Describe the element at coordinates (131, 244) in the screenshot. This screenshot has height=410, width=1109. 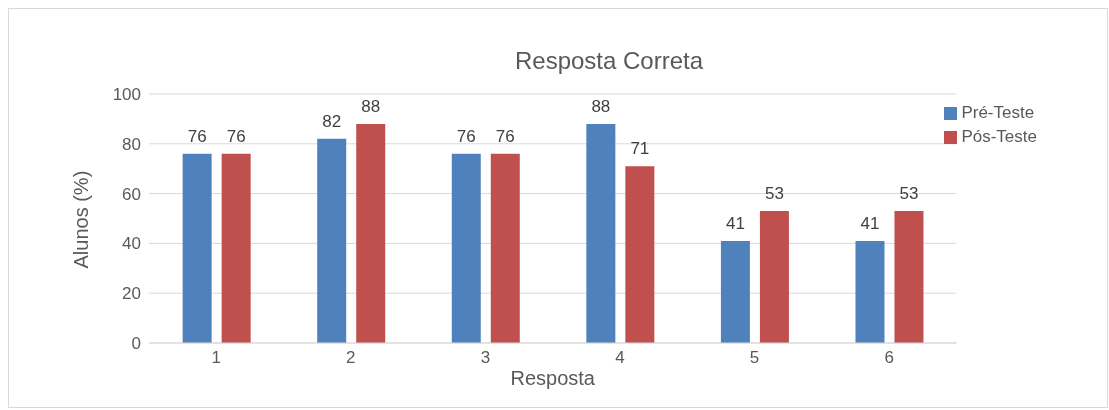
I see `y-tick-label: 40` at that location.